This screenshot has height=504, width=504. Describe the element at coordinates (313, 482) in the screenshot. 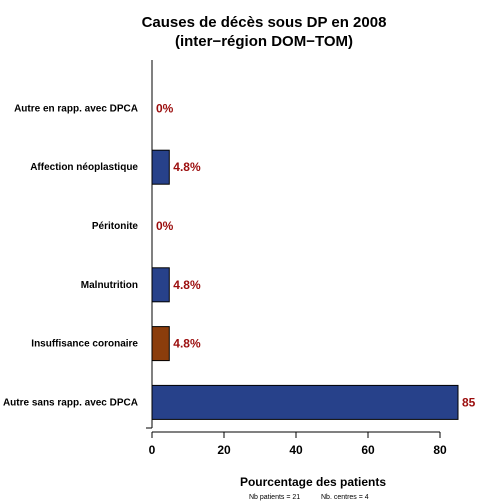

I see `x-axis-label: Pourcentage des patients` at that location.